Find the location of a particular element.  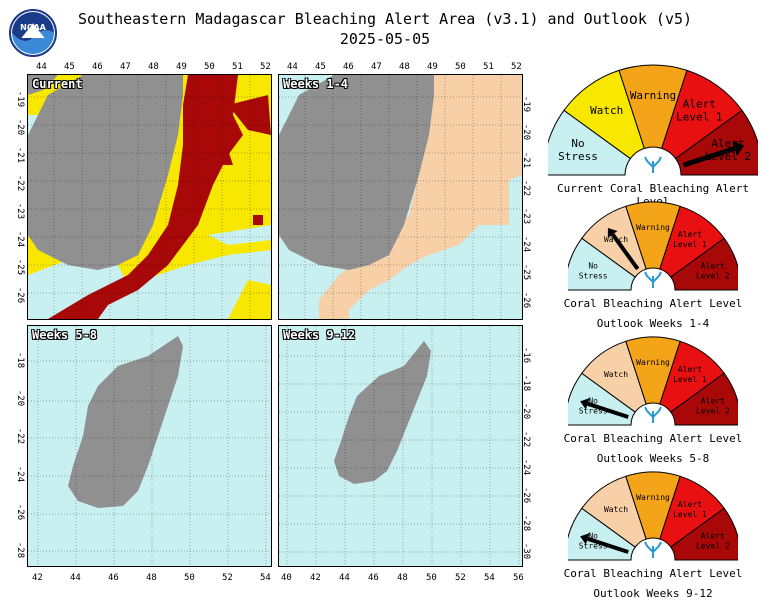

right-y-tick: -20 is located at coordinates (526, 132).